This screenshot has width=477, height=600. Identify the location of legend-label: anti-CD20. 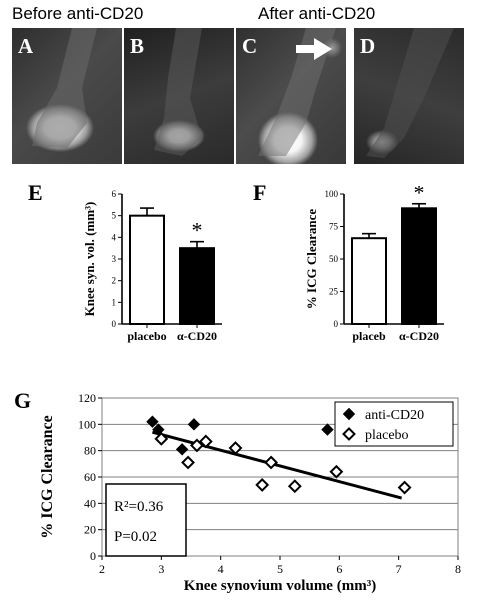
(394, 415).